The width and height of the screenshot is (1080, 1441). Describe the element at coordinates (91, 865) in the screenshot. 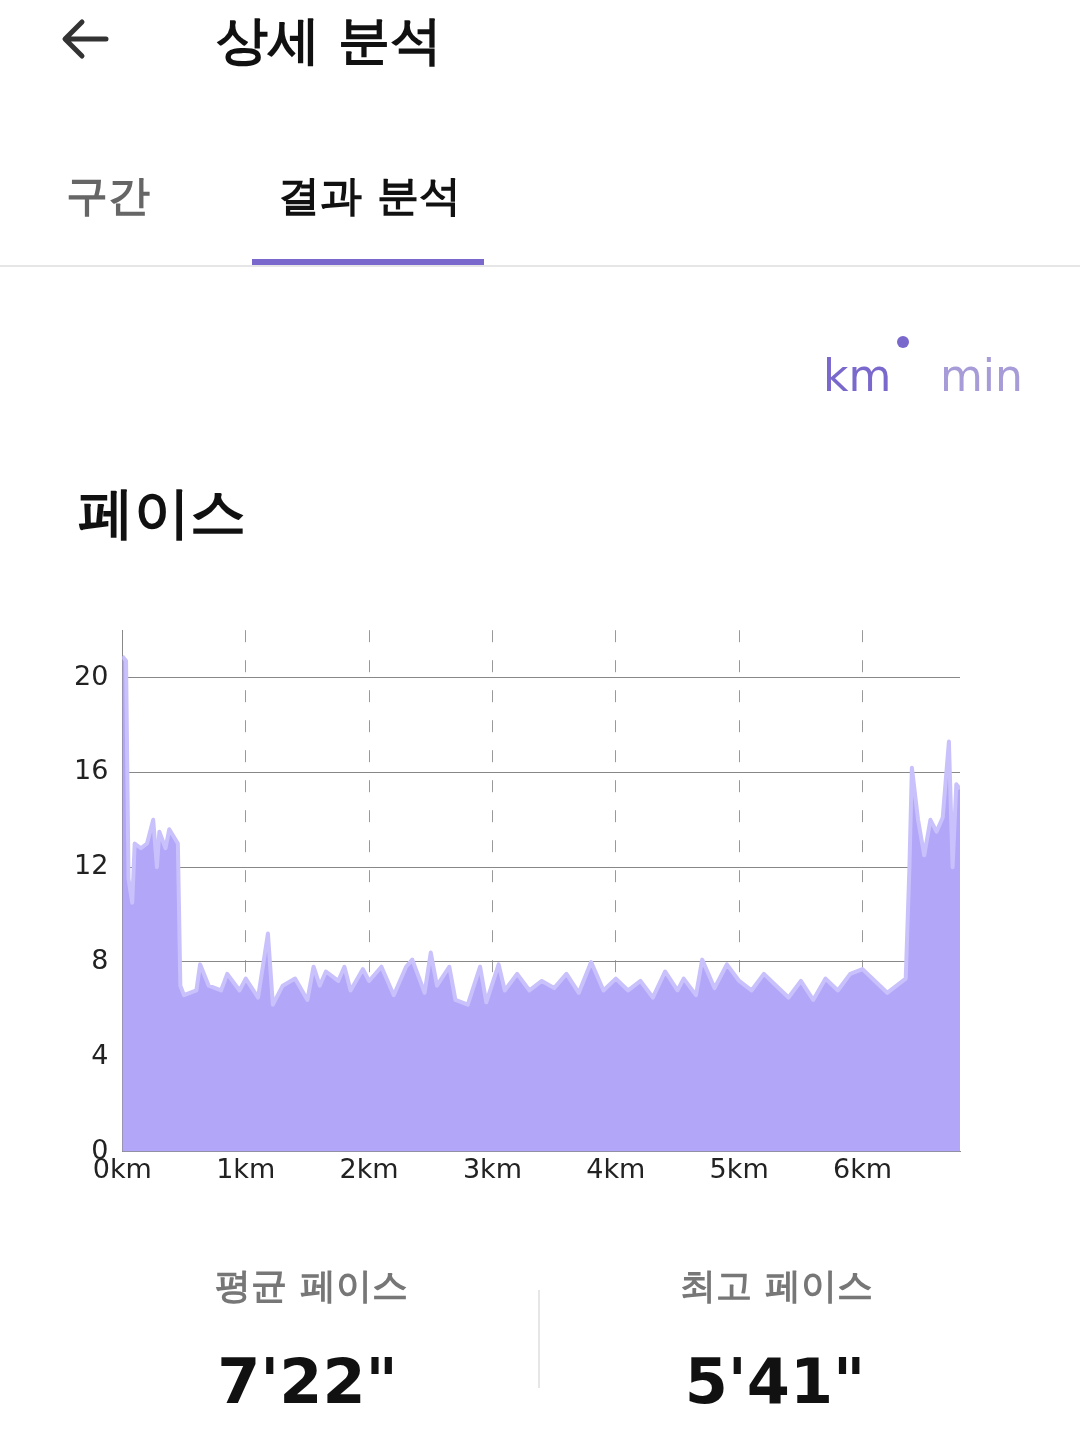

I see `y-tick-label: 12` at that location.